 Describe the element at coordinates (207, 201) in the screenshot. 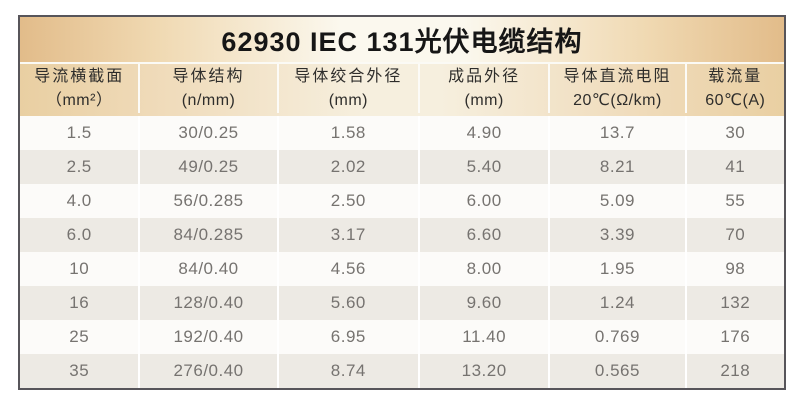

I see `table-cell: 56/0.285` at that location.